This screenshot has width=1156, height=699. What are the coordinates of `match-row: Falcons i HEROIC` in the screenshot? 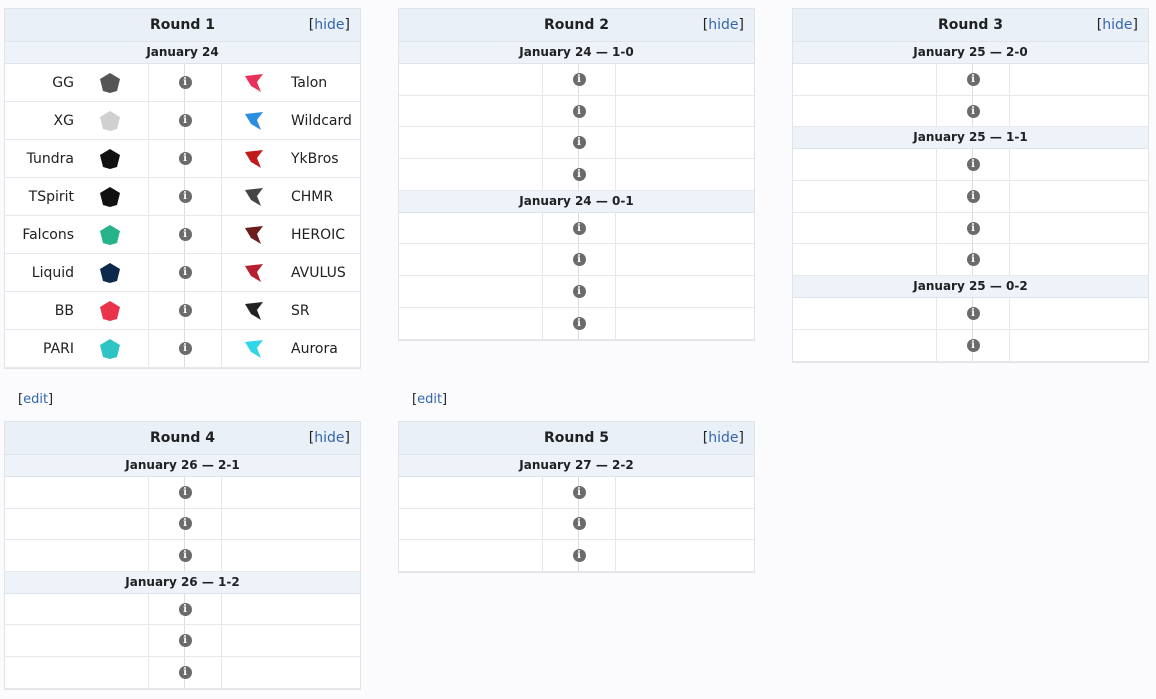 It's located at (182, 235).